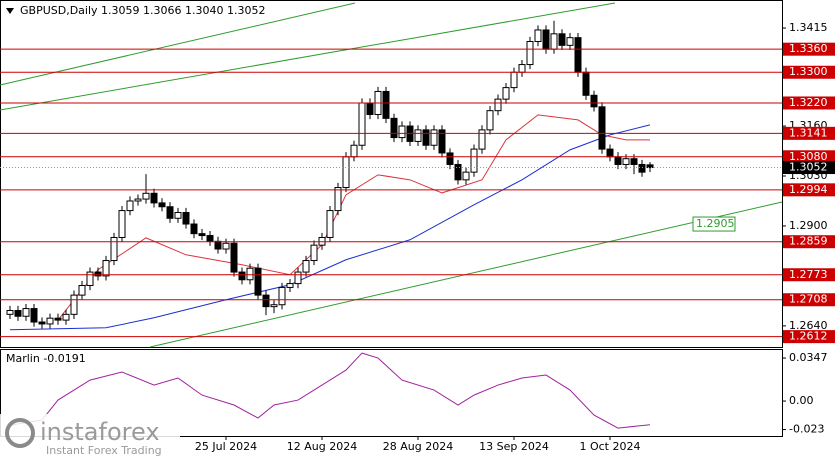 This screenshot has width=840, height=463. Describe the element at coordinates (808, 167) in the screenshot. I see `current-price-label: 1.3052` at that location.